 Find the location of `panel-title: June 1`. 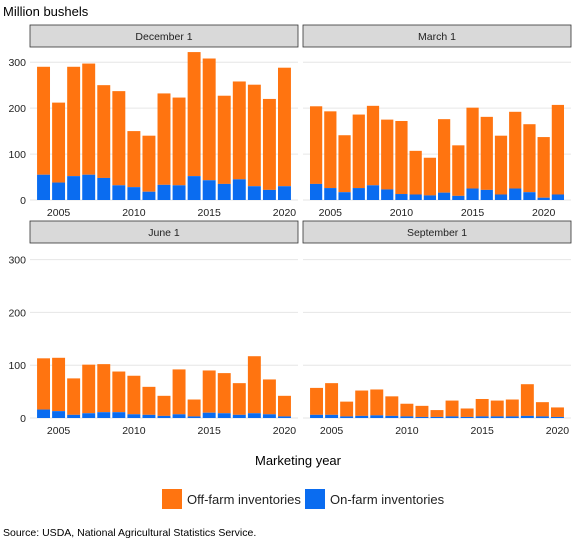

panel-title: June 1 is located at coordinates (164, 233).